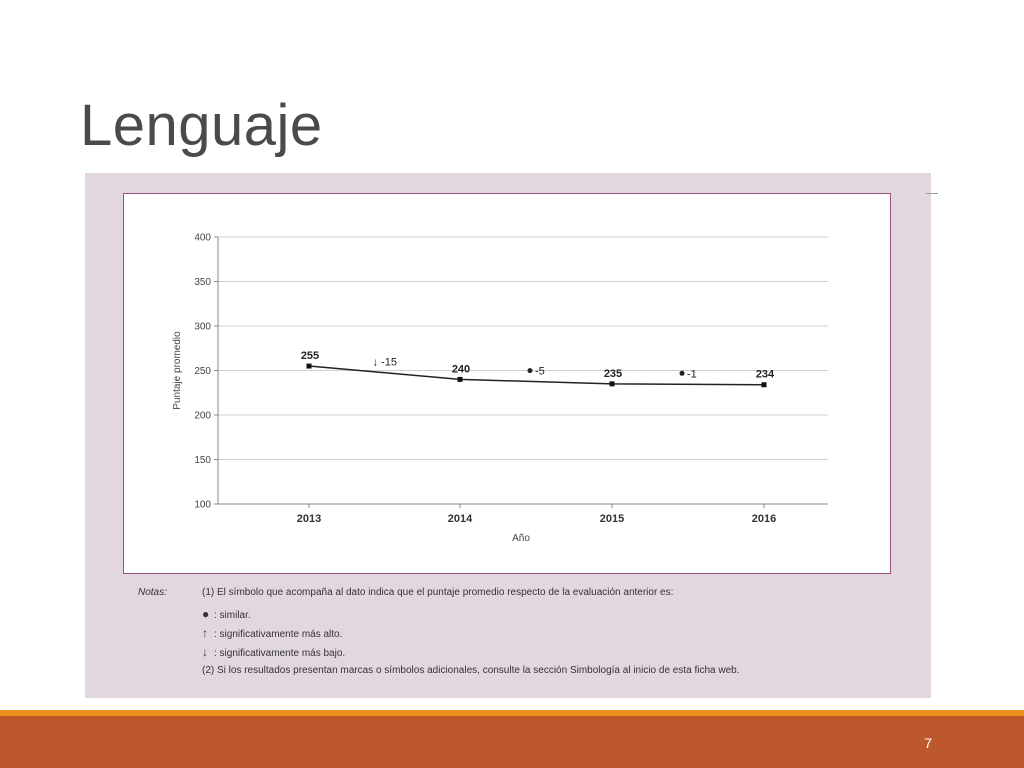 Image resolution: width=1024 pixels, height=768 pixels. I want to click on note-lower: ↓ : significativamente más bajo., so click(273, 652).